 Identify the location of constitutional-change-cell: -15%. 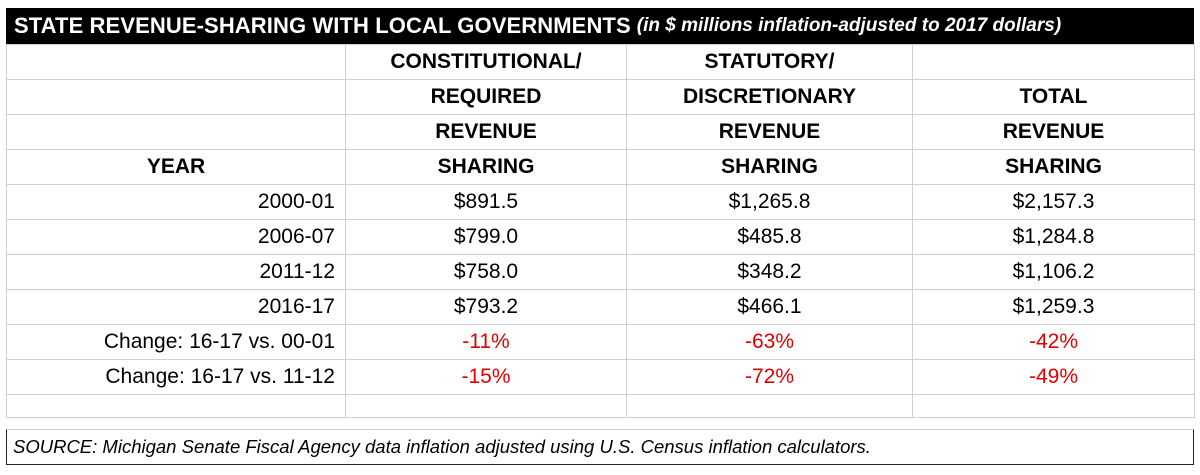
(486, 377).